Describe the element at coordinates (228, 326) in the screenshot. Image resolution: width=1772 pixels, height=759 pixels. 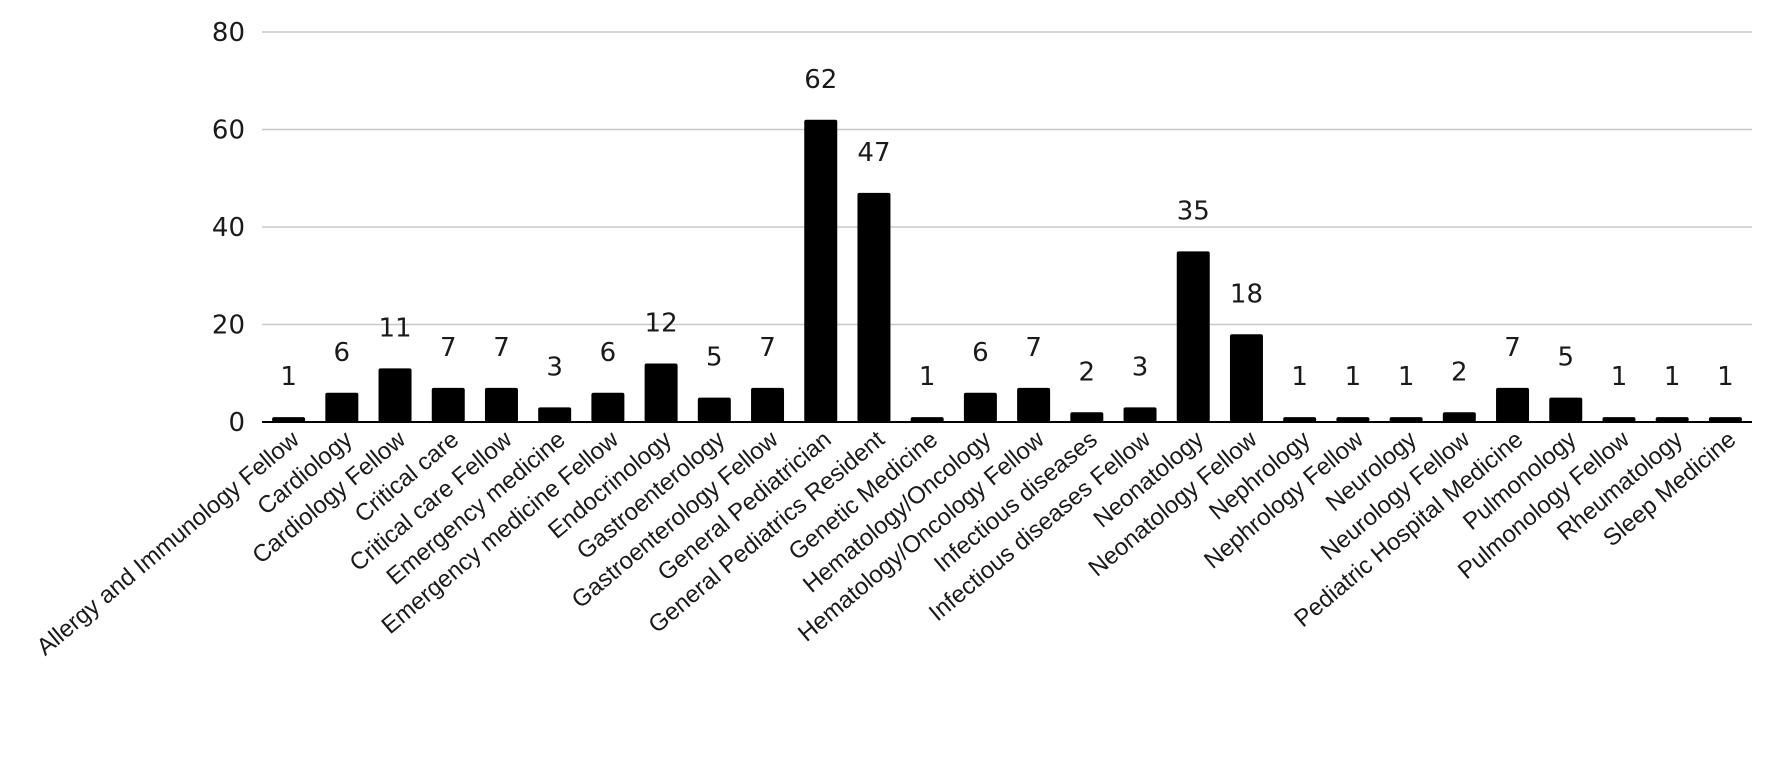
I see `y-tick-label: 20` at that location.